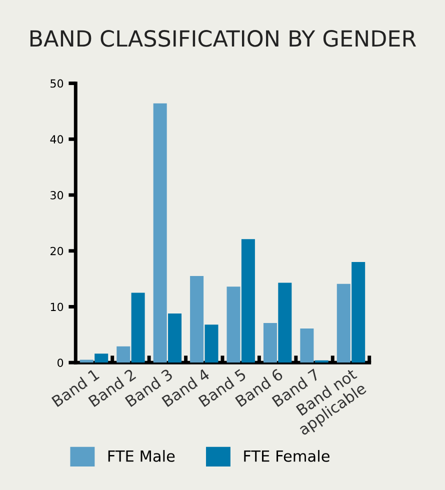  Describe the element at coordinates (57, 251) in the screenshot. I see `y-tick-label: 20` at that location.